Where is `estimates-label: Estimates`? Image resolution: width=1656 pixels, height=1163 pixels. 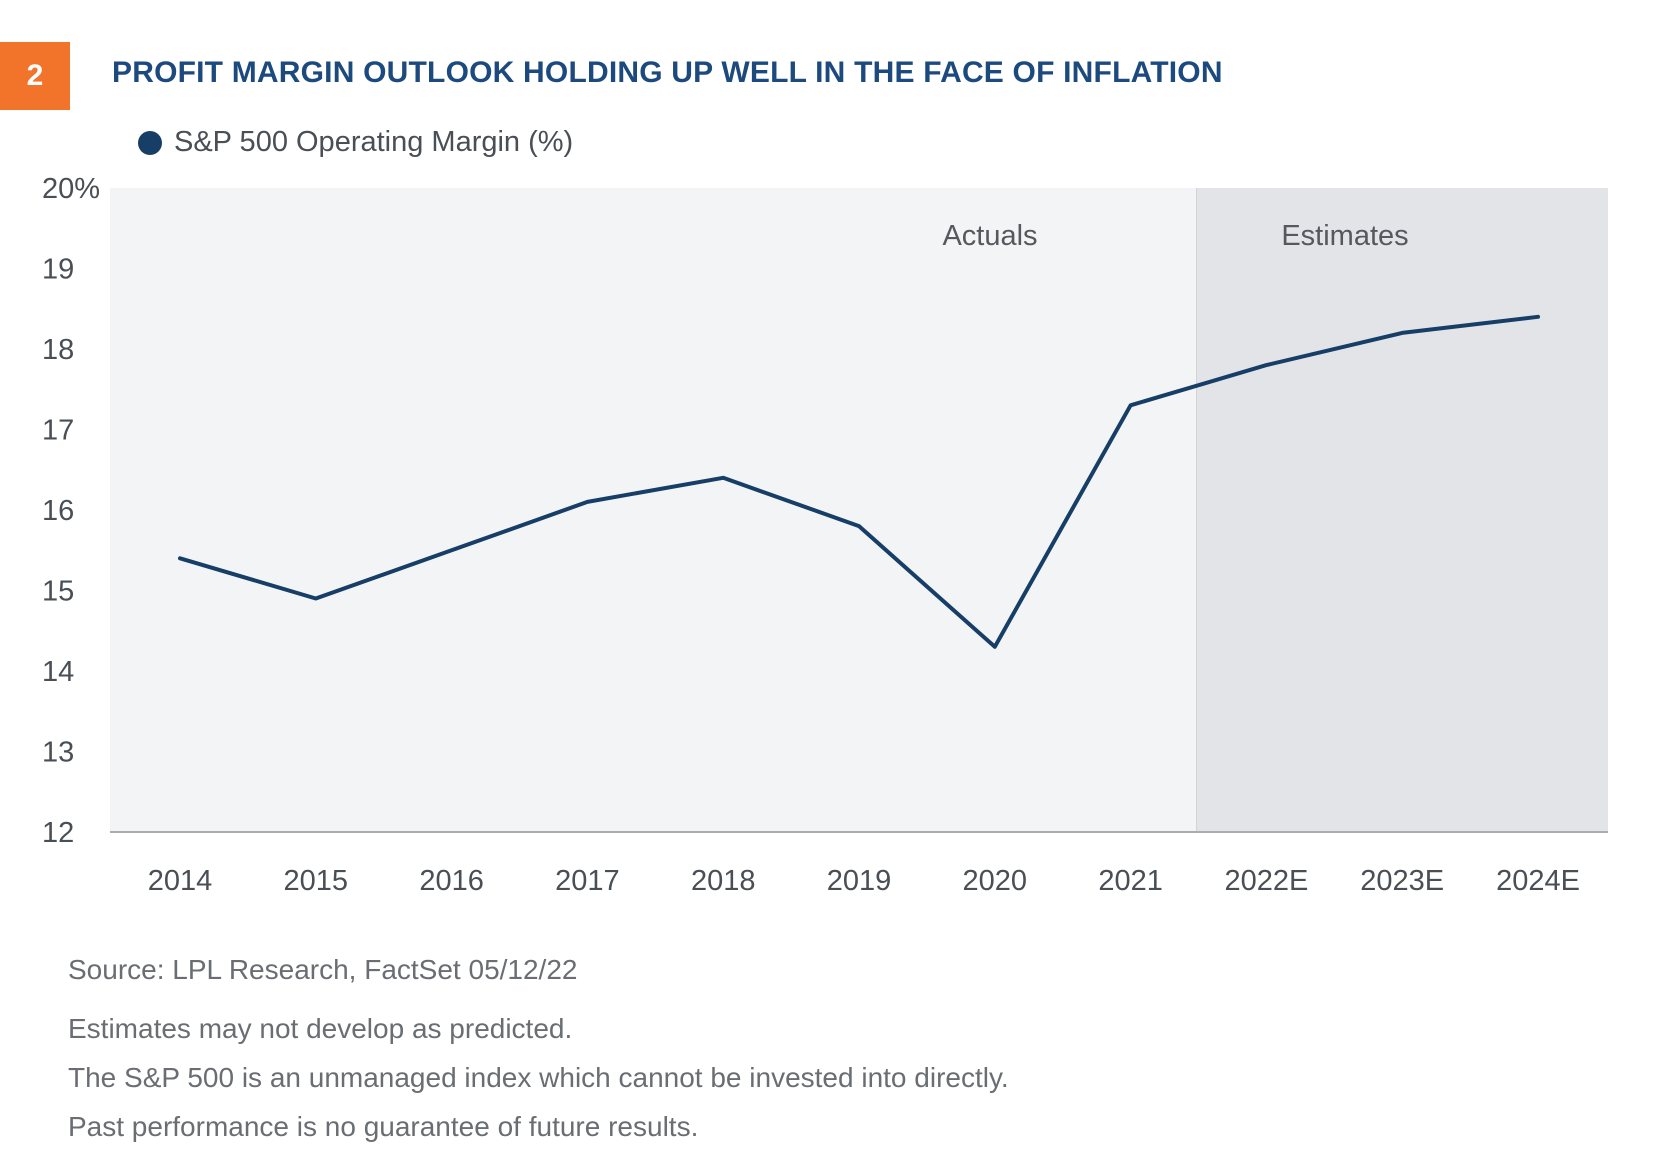 estimates-label: Estimates is located at coordinates (1344, 236).